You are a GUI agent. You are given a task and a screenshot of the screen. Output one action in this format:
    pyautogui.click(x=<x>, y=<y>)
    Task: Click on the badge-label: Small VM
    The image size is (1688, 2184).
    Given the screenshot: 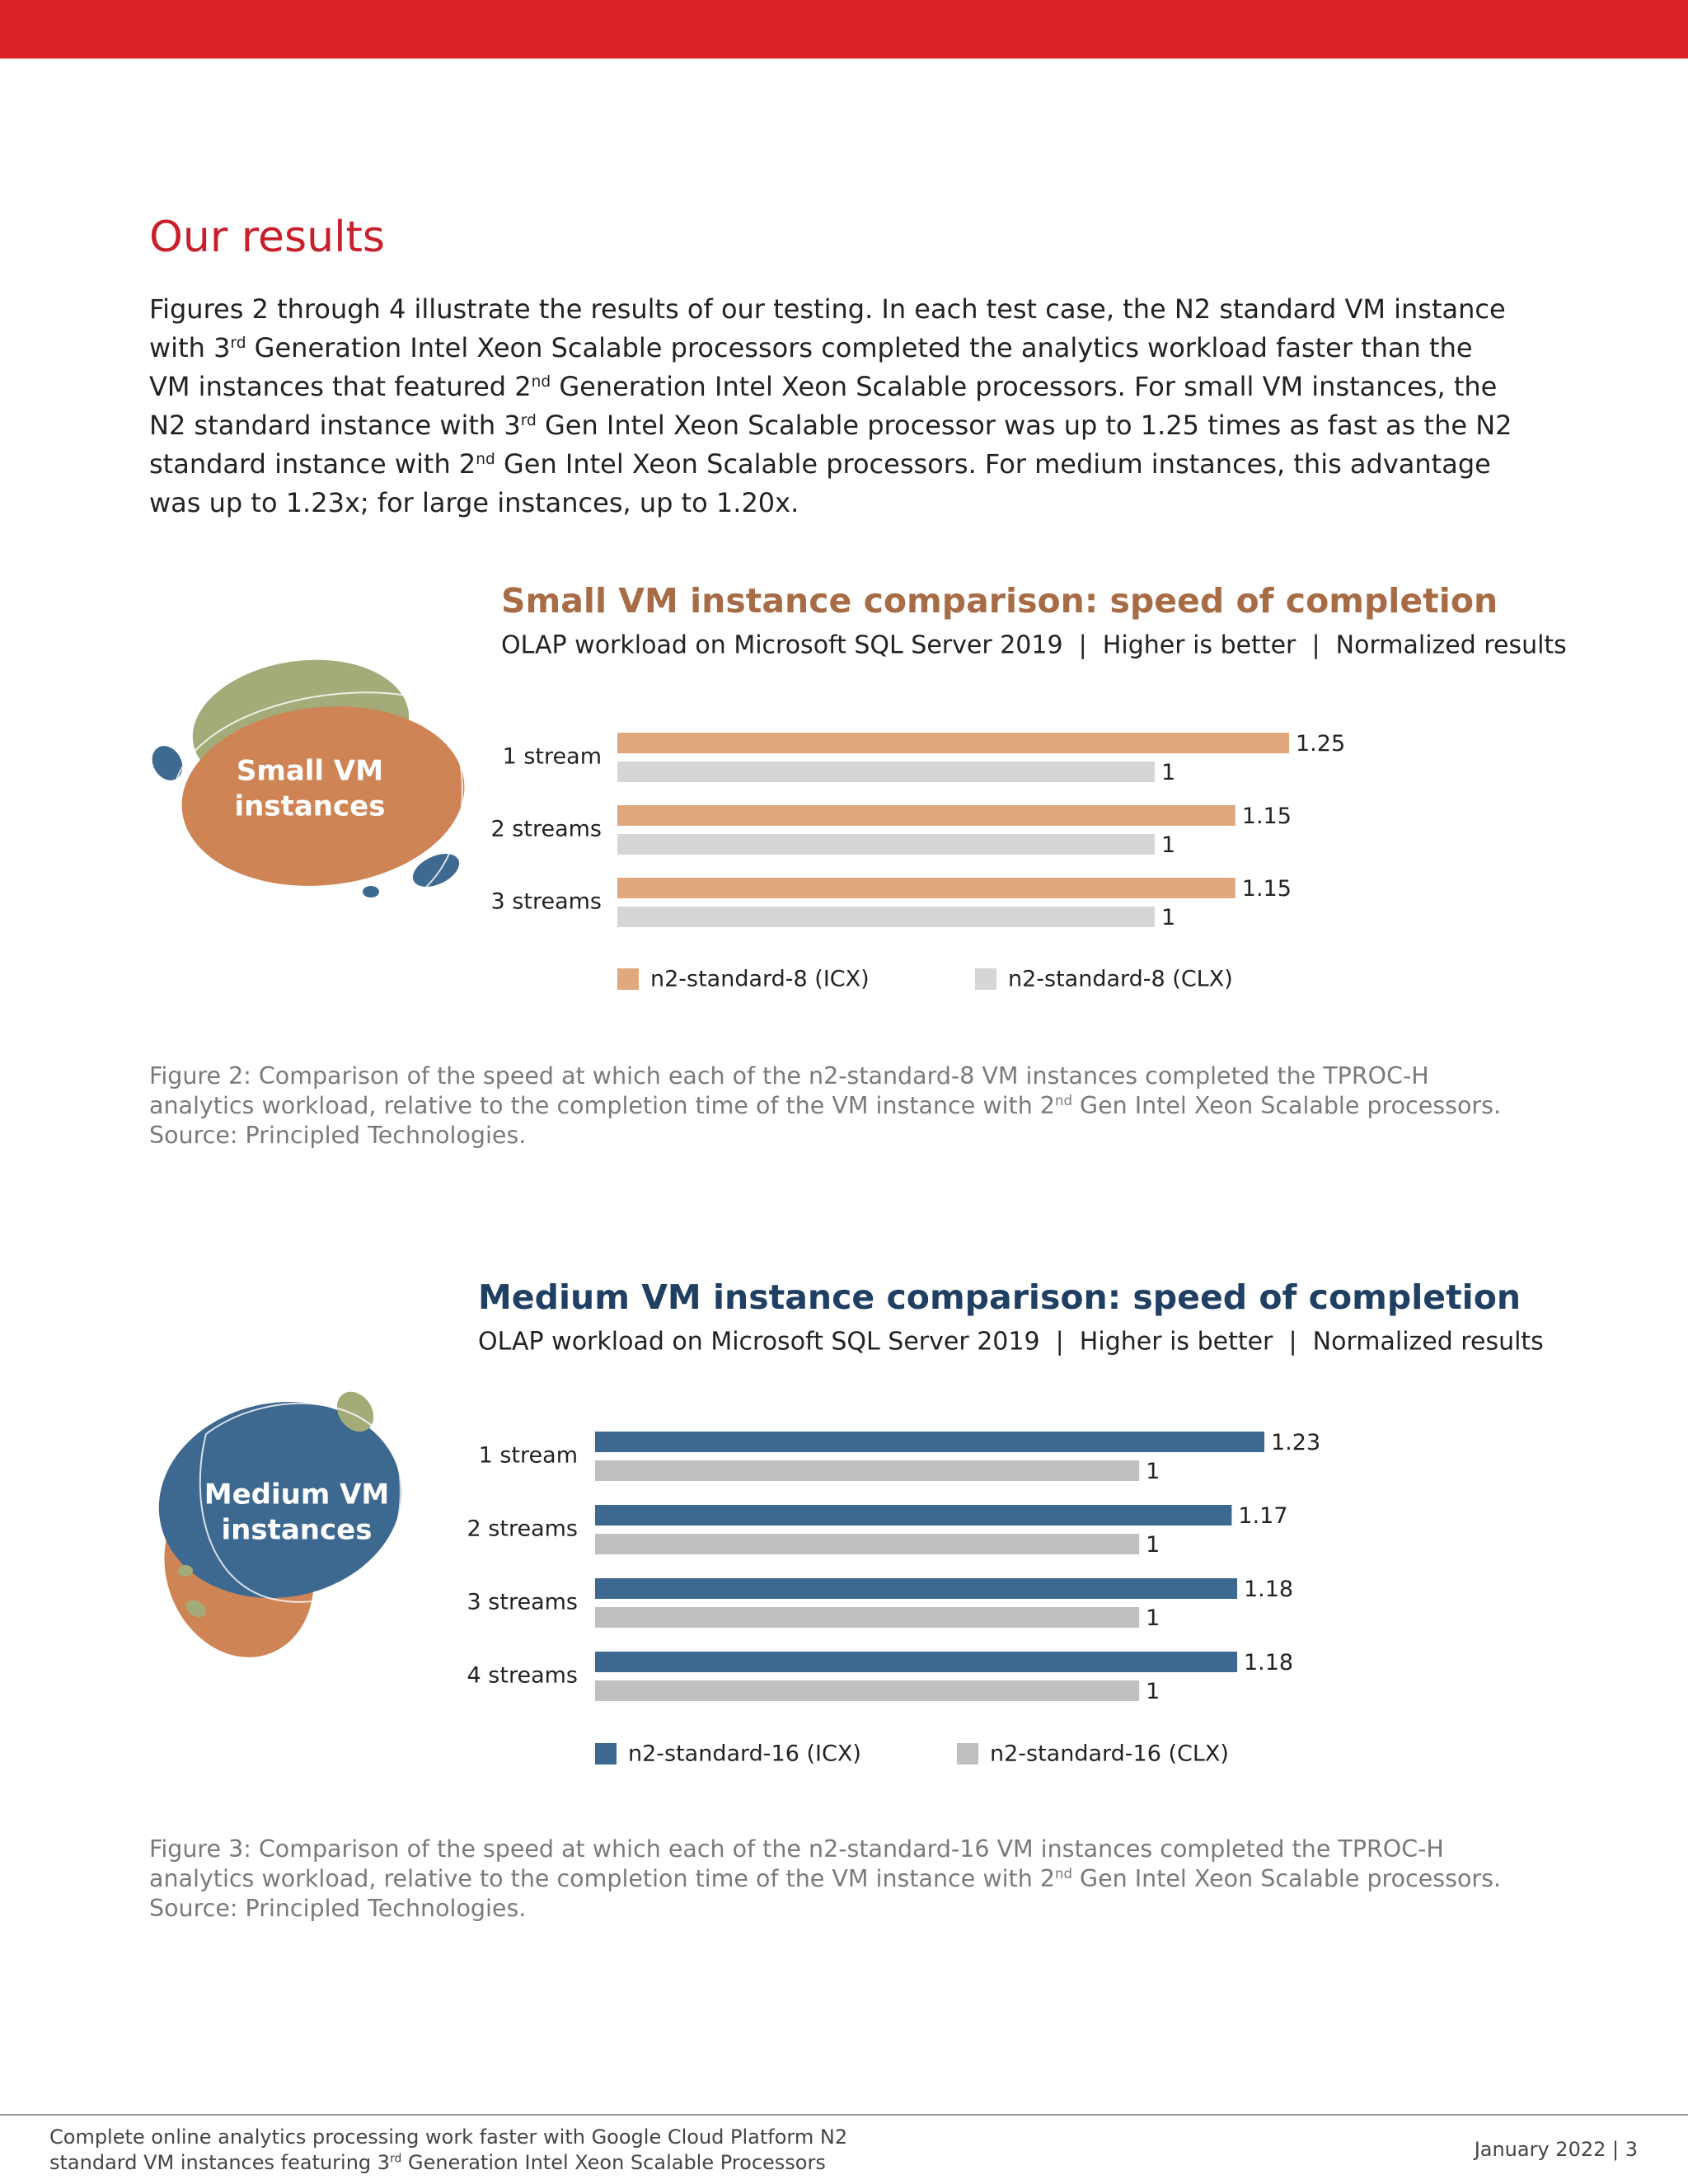 What is the action you would take?
    pyautogui.click(x=310, y=771)
    